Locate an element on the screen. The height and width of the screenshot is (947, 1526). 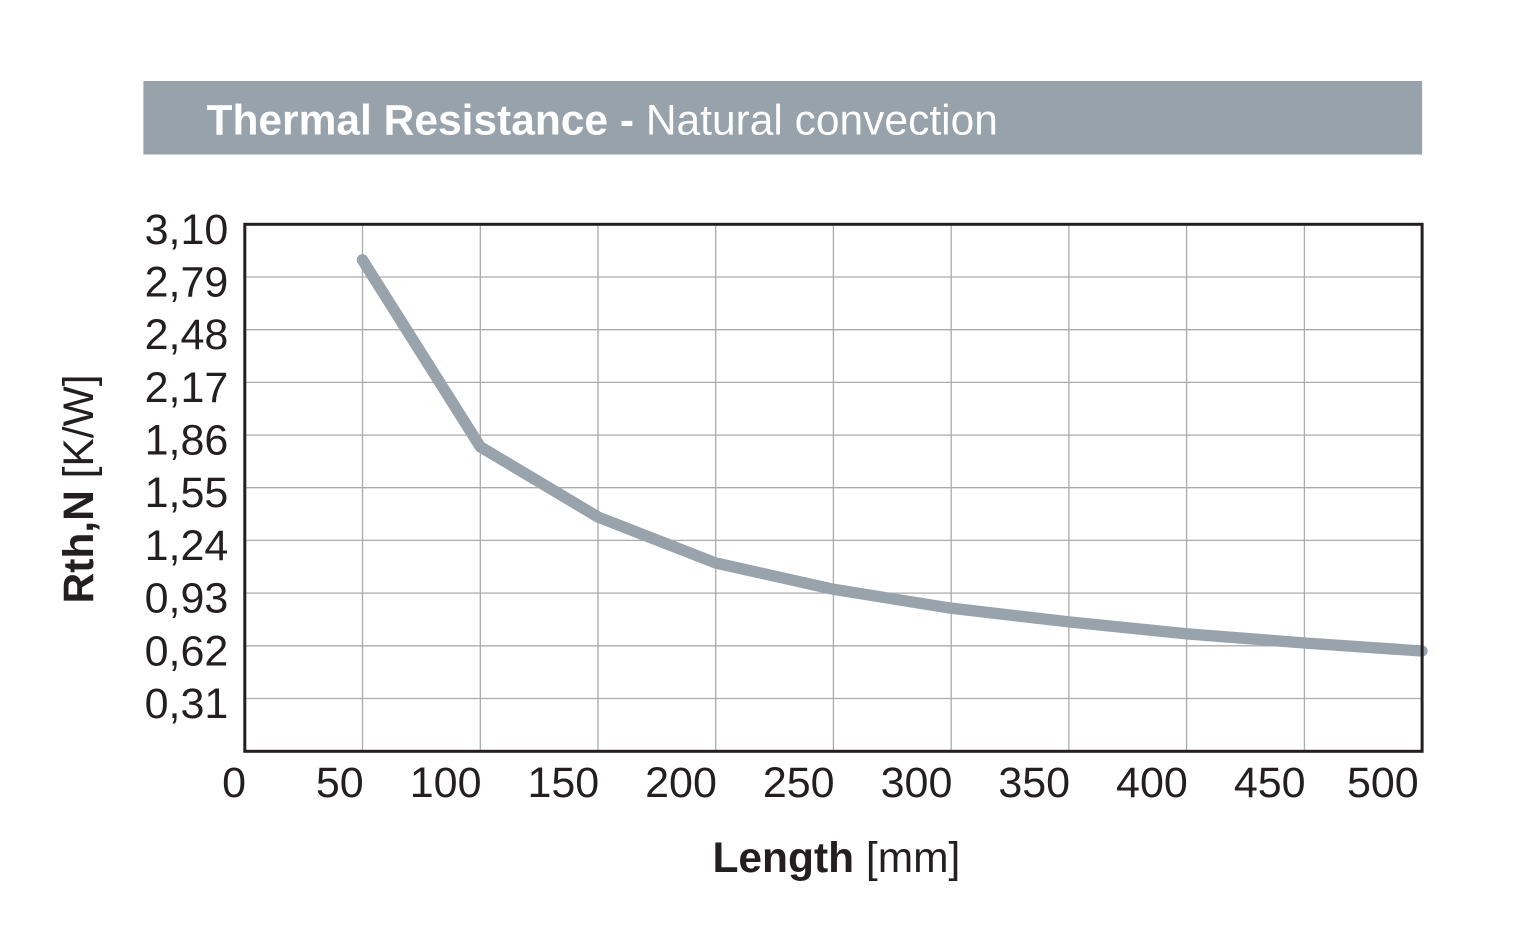
svg-text:Thermal Resistance - Natural c: Thermal Resistance - Natural convection is located at coordinates (602, 121).